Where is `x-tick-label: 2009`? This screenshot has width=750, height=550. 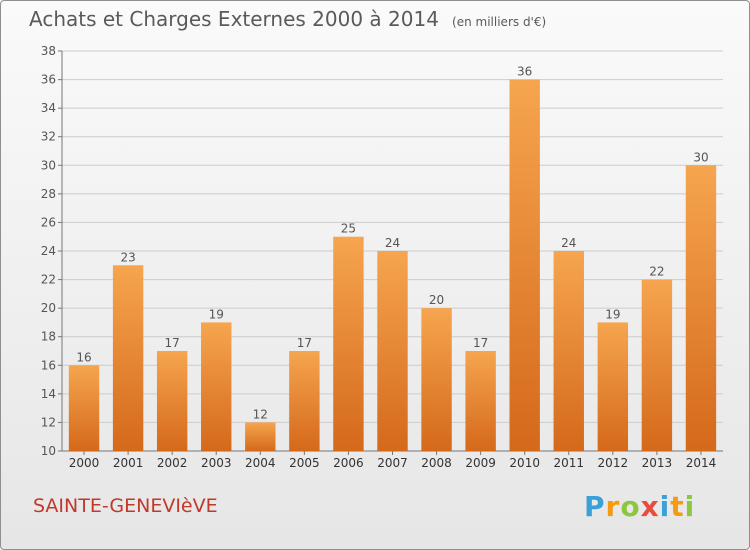
x-tick-label: 2009 is located at coordinates (480, 463).